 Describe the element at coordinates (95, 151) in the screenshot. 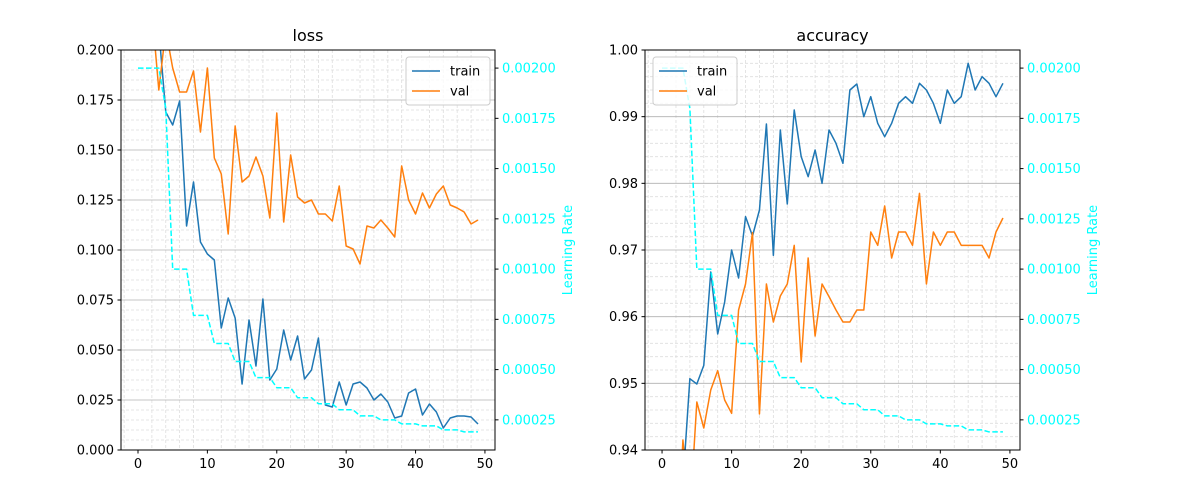

I see `y-tick-label: 0.150` at that location.